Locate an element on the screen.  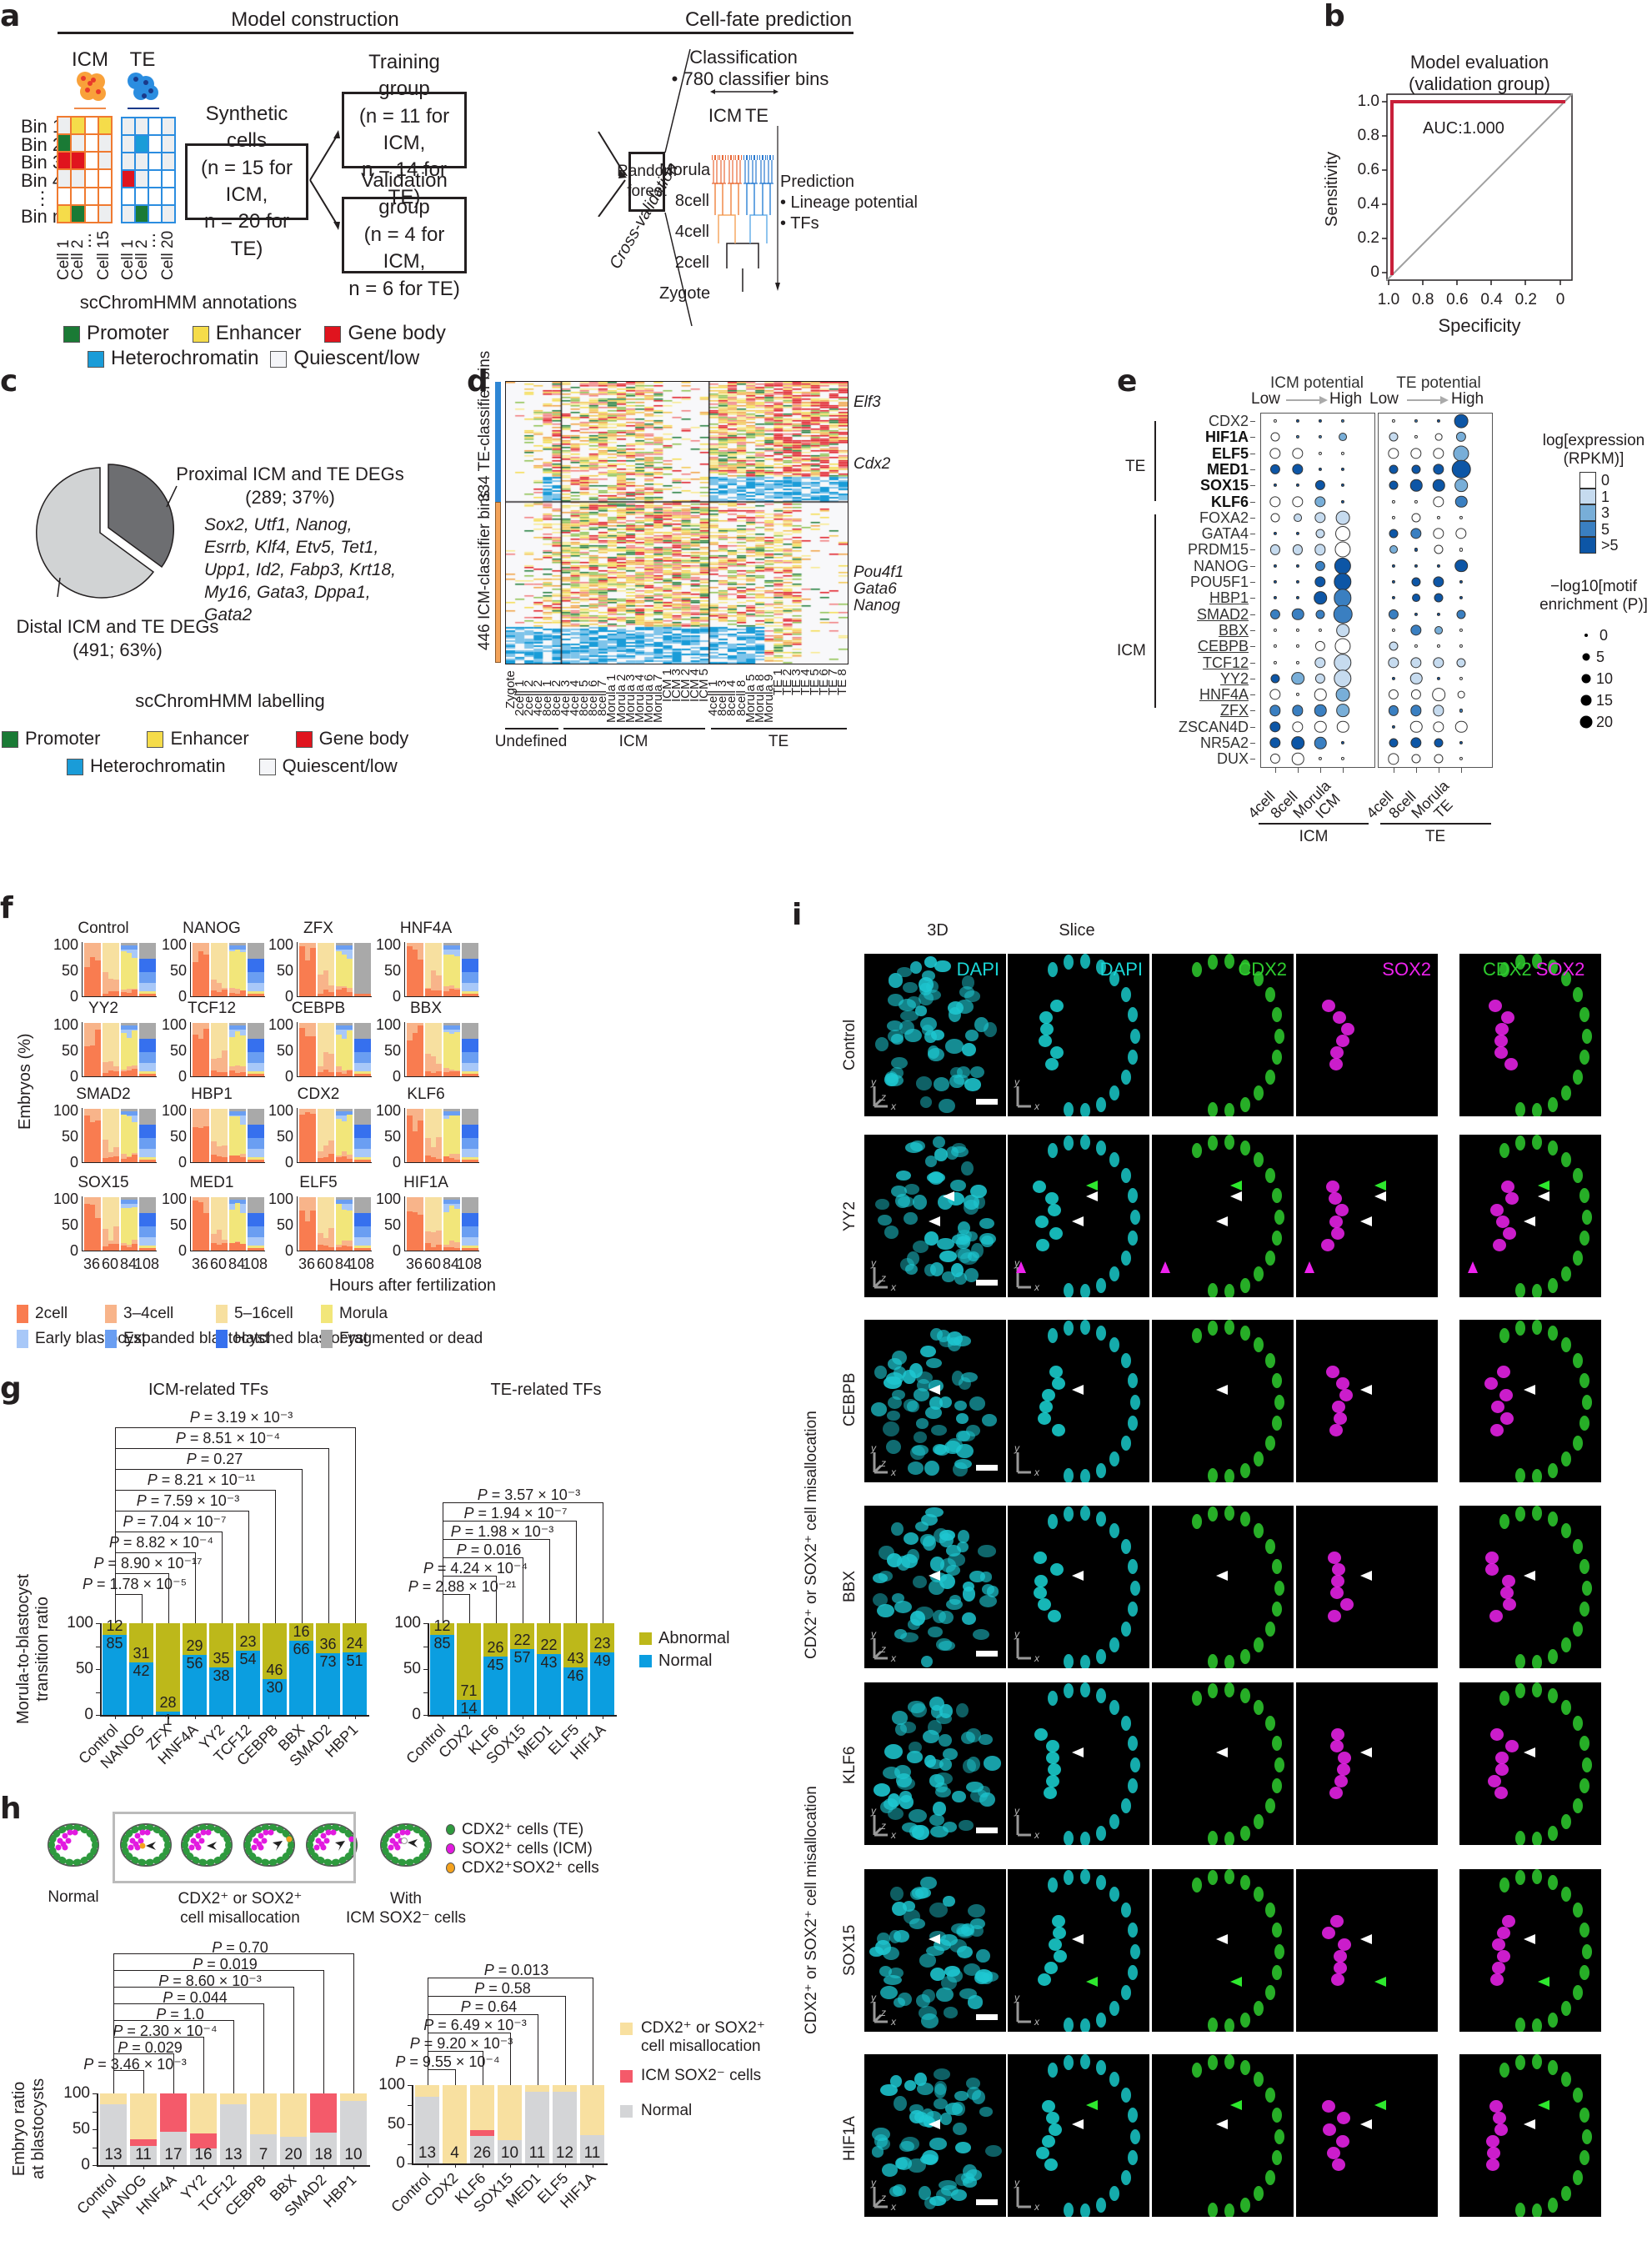
bar-bbx is located at coordinates (293, 2129).